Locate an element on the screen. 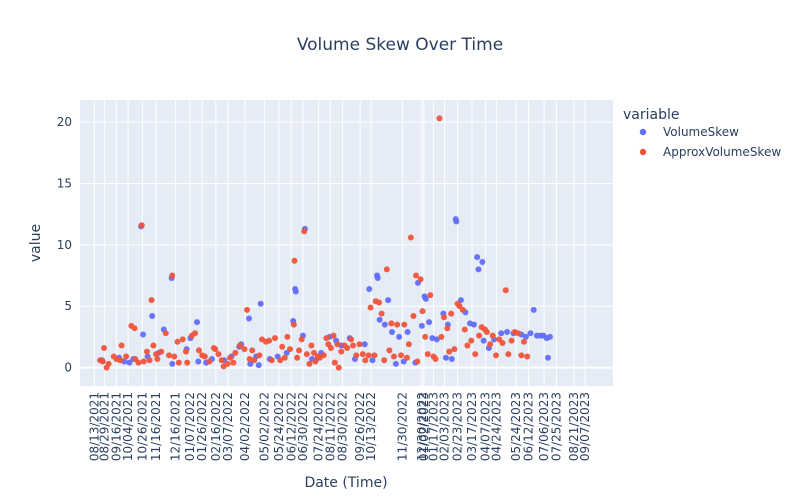  x-tick-label: 08/30/2022 is located at coordinates (343, 426).